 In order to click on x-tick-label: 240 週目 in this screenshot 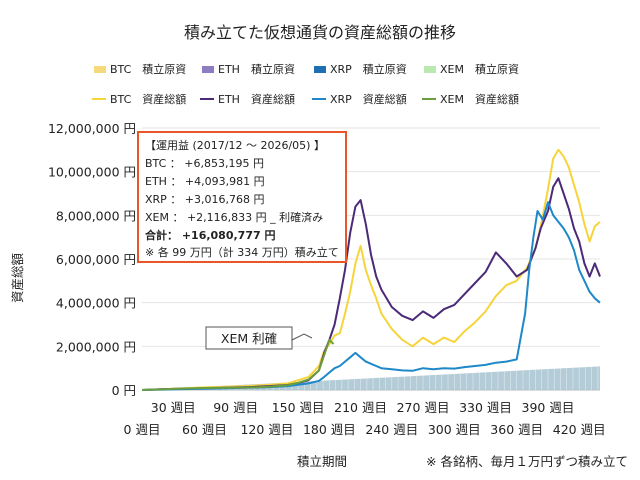, I will do `click(391, 429)`.